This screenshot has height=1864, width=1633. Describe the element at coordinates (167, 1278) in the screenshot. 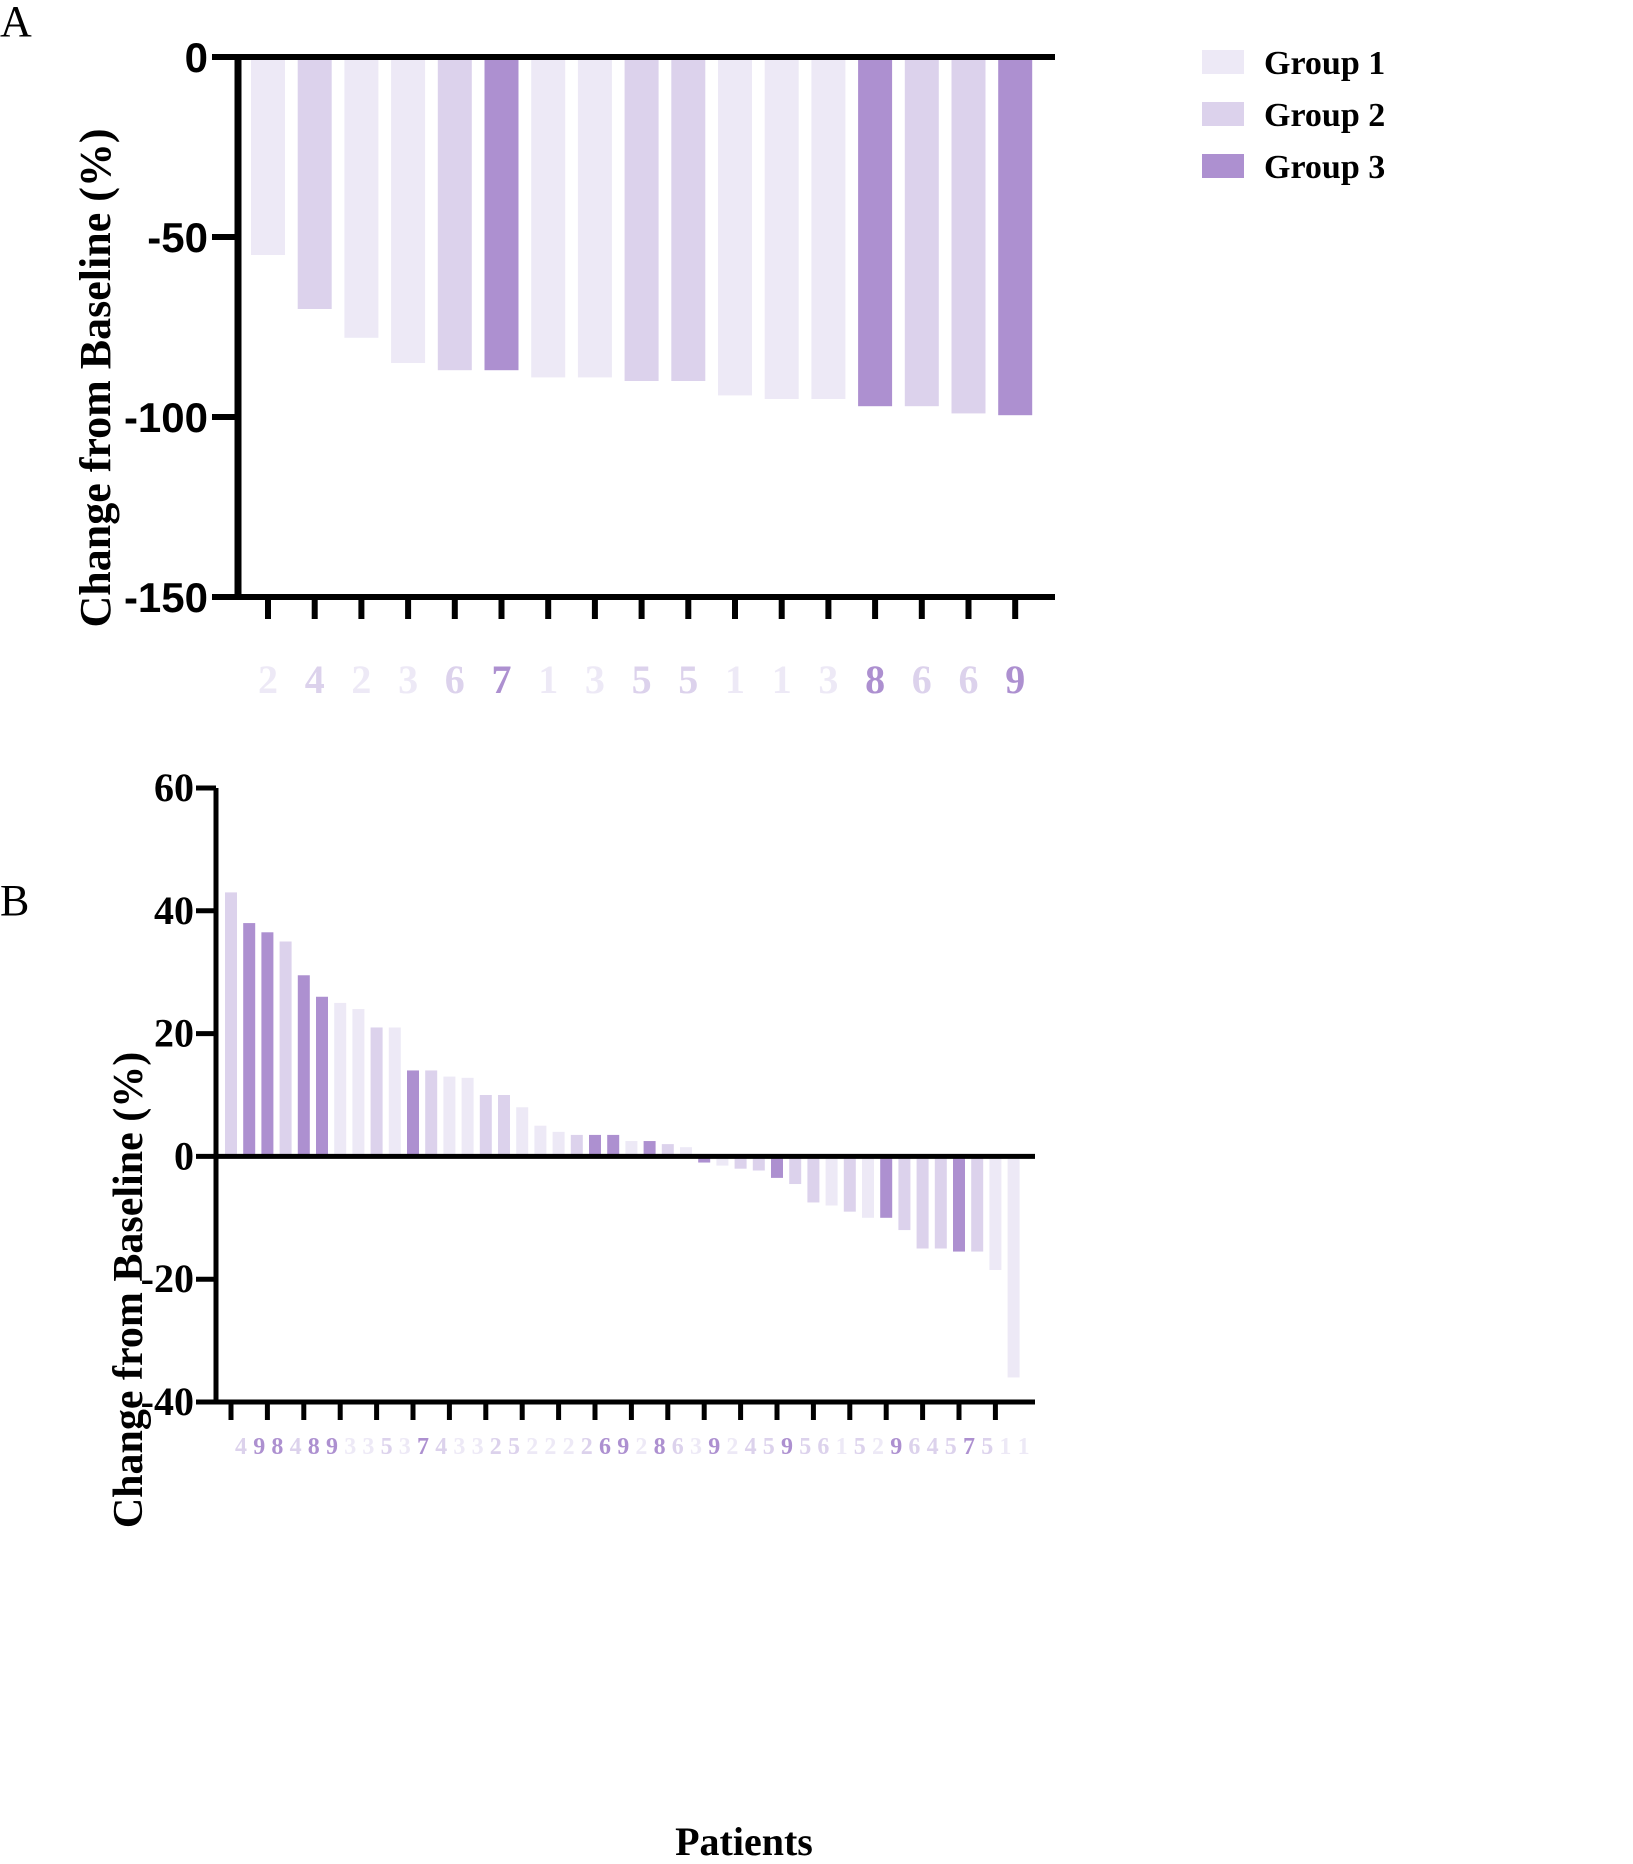

I see `panel-b-y-tick-label: -20` at that location.